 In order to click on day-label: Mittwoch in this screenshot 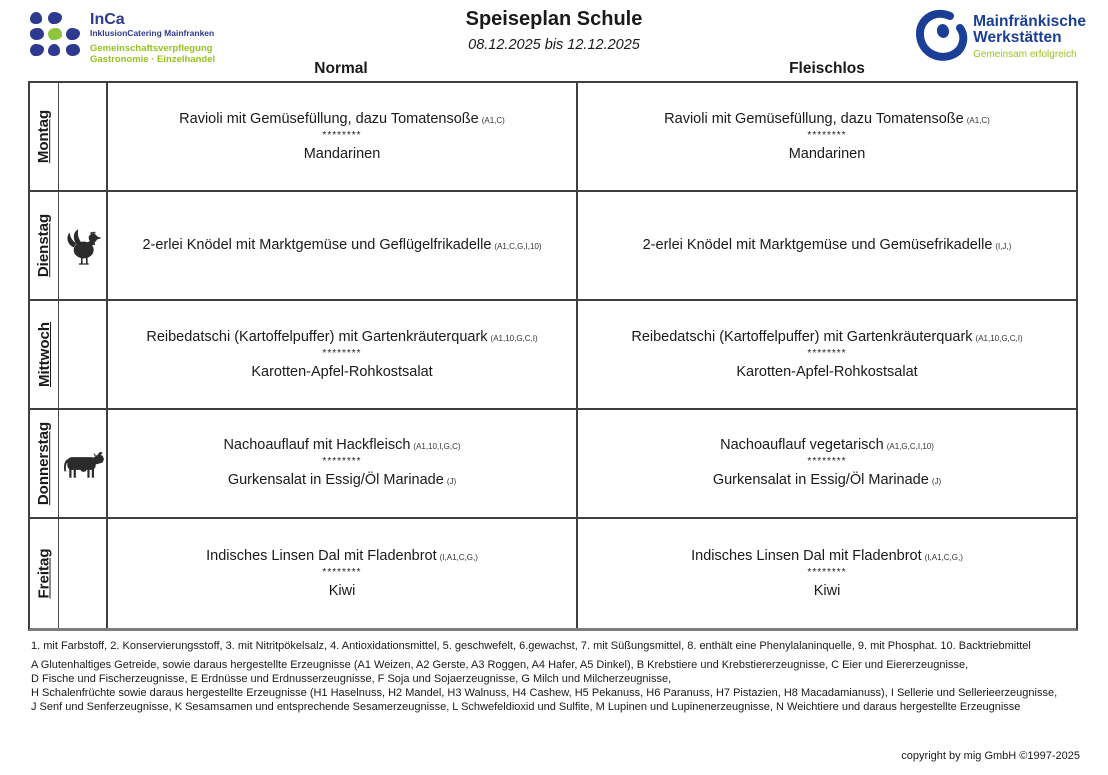, I will do `click(44, 354)`.